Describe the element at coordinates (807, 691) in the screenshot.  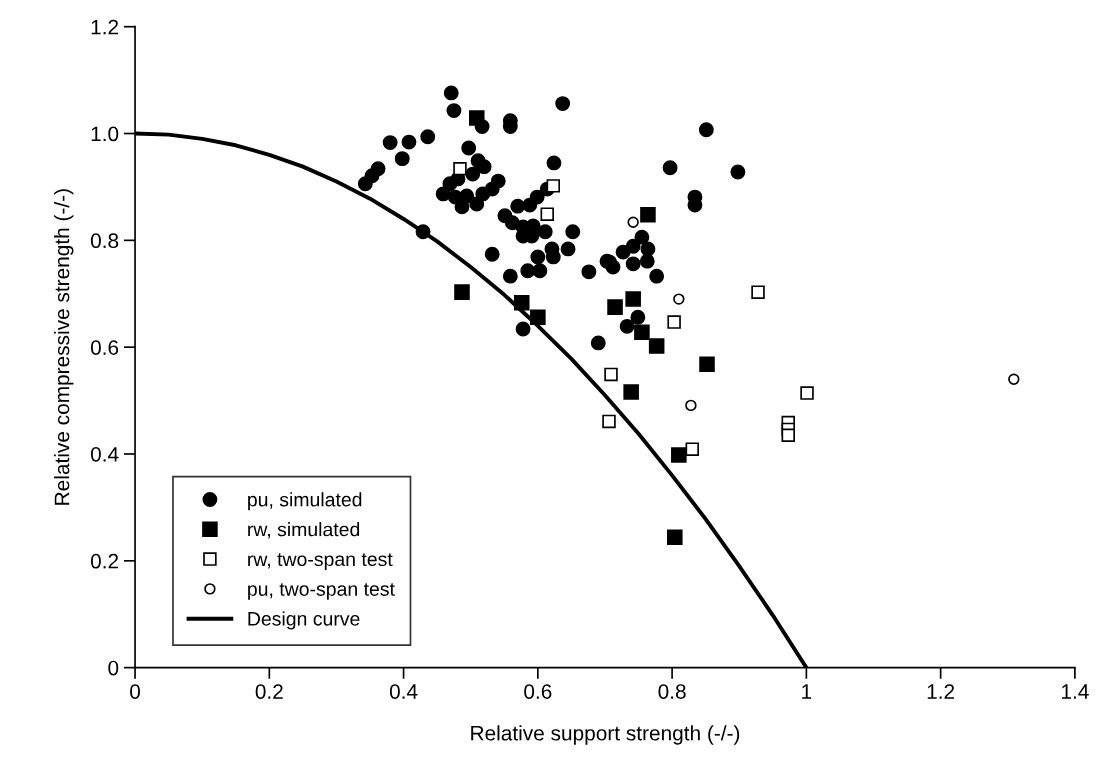
I see `x-tick-label: 1` at that location.